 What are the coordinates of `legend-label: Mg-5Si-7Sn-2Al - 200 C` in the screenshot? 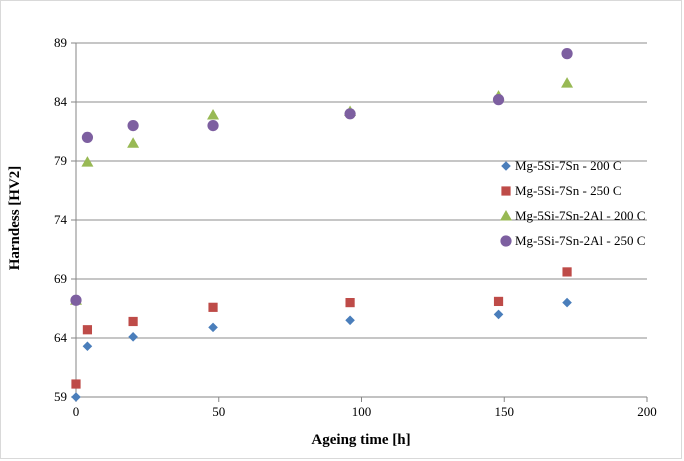 It's located at (580, 215).